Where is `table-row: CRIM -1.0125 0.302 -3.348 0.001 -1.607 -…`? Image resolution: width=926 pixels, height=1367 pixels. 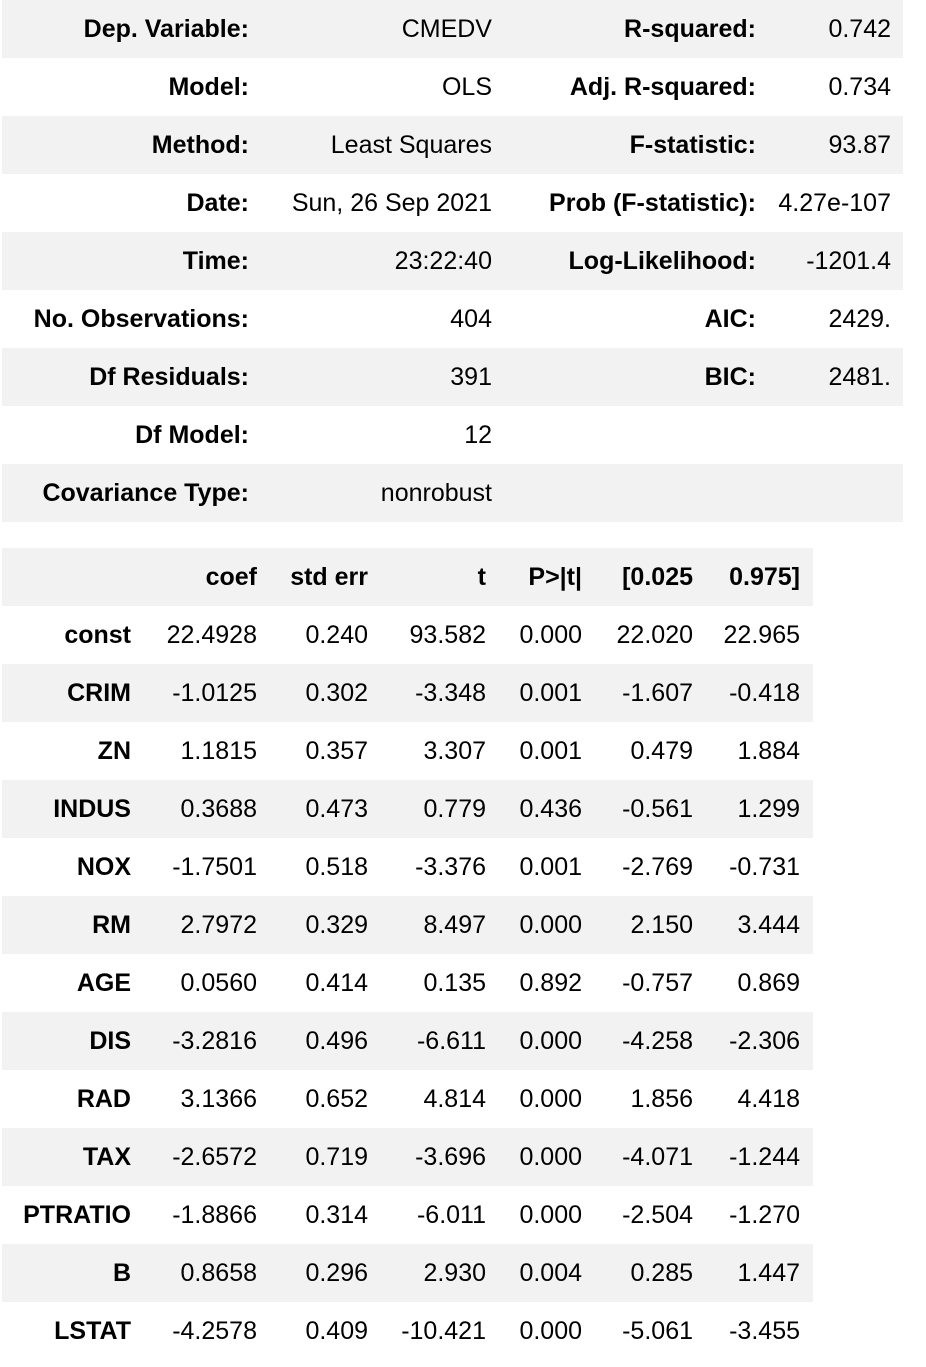
table-row: CRIM -1.0125 0.302 -3.348 0.001 -1.607 -… is located at coordinates (407, 693).